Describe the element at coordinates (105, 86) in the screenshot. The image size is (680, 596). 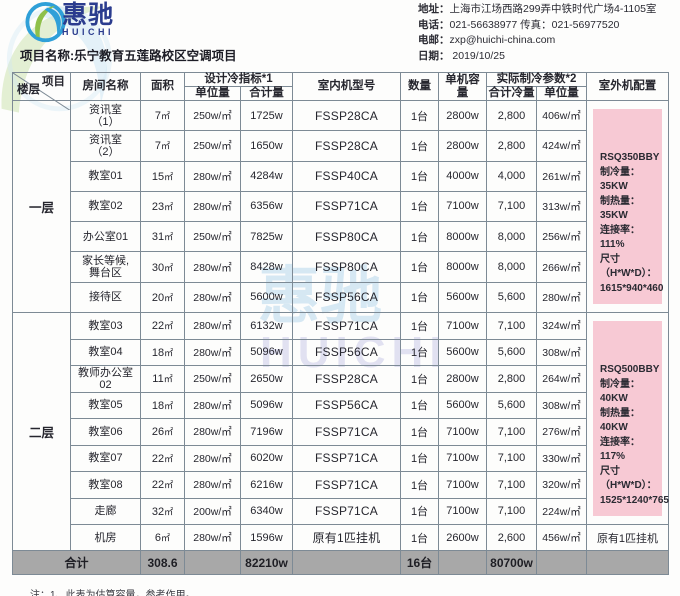
I see `header-room-name: 房间名称` at that location.